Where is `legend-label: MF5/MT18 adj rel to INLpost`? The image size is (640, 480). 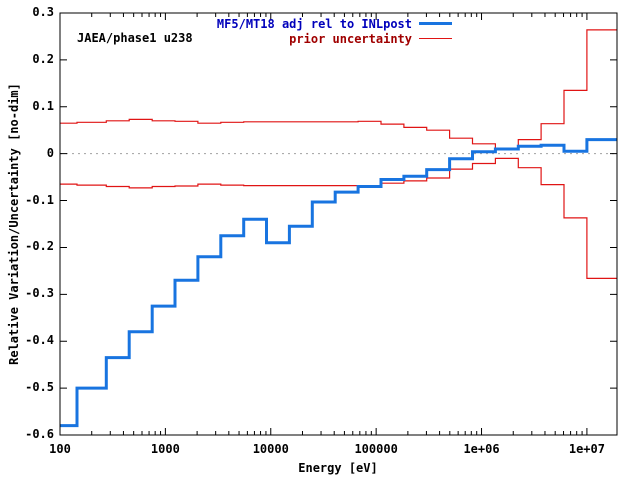 legend-label: MF5/MT18 adj rel to INLpost is located at coordinates (314, 23).